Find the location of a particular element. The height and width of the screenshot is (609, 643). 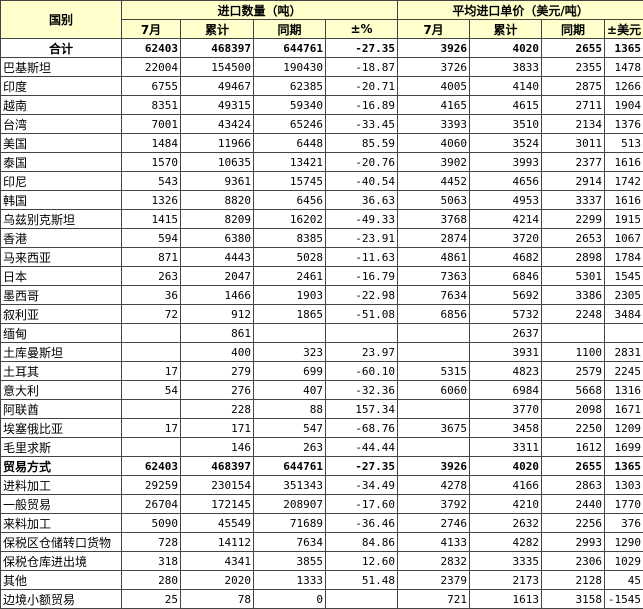

table-cell: 407 is located at coordinates (289, 390).